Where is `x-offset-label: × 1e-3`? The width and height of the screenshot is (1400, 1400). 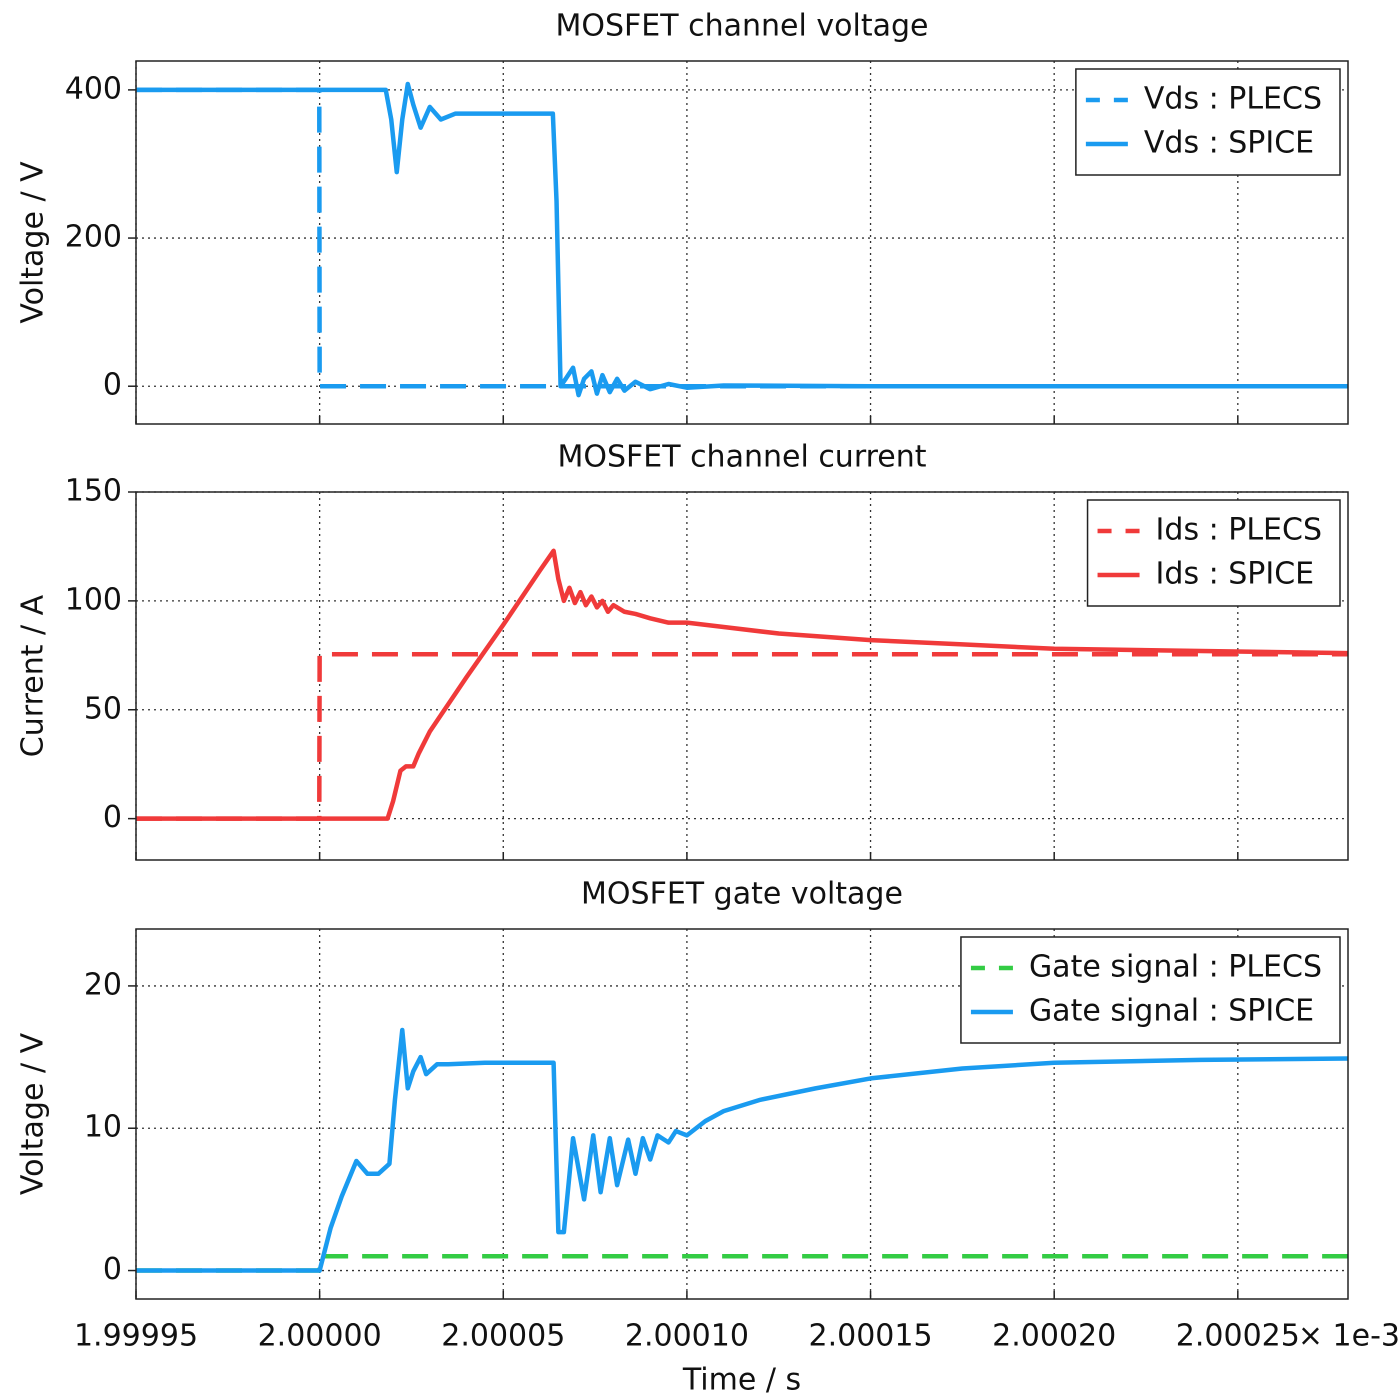
x-offset-label: × 1e-3 is located at coordinates (1349, 1336).